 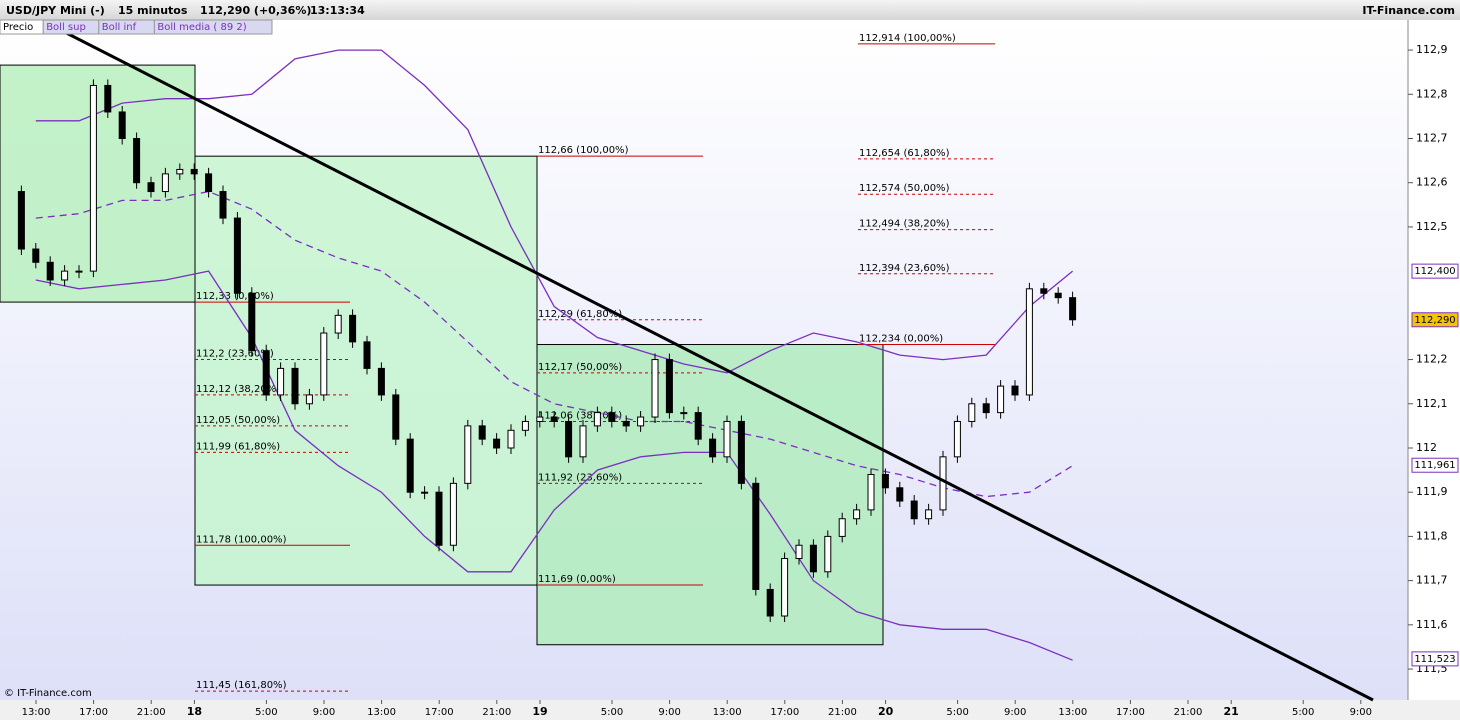 What do you see at coordinates (904, 268) in the screenshot?
I see `fib-label: 112,394 (23,60%)` at bounding box center [904, 268].